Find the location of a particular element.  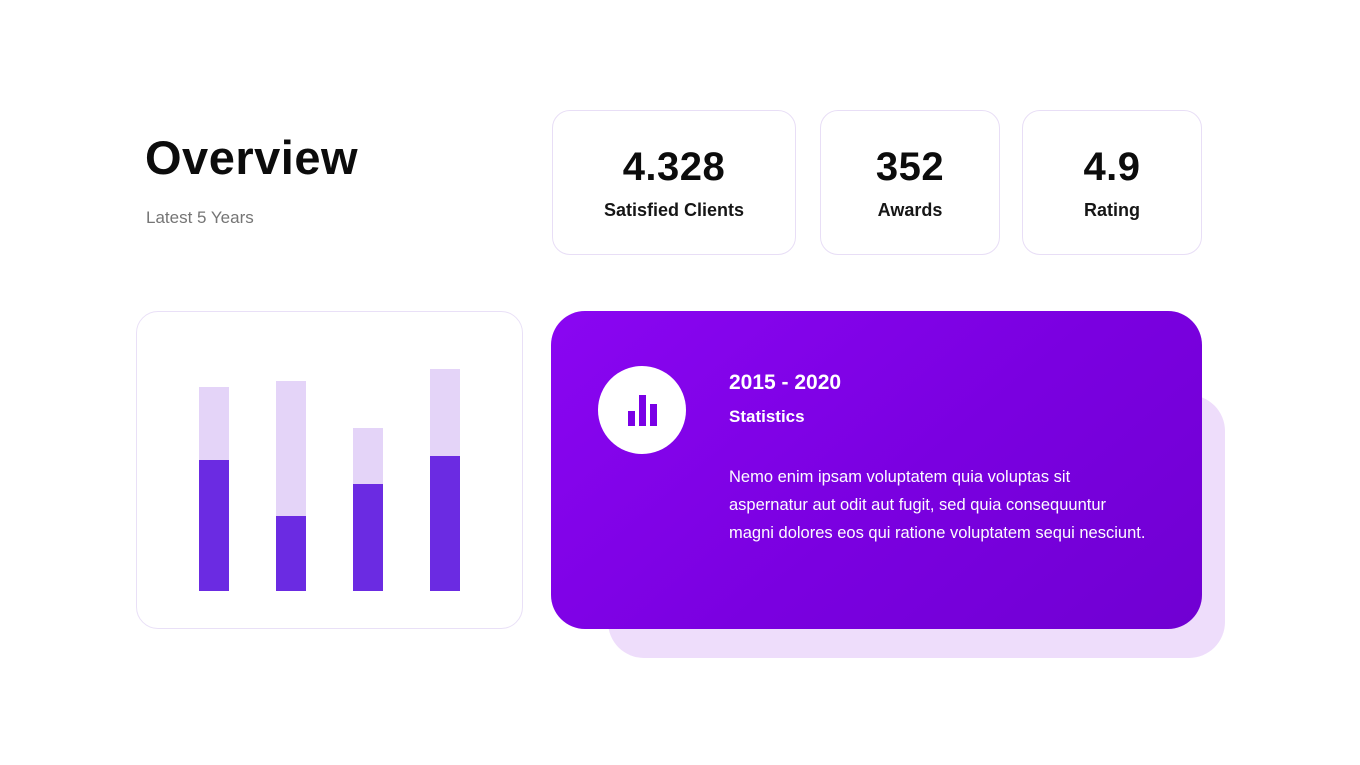

stats-icon-circle is located at coordinates (642, 410).